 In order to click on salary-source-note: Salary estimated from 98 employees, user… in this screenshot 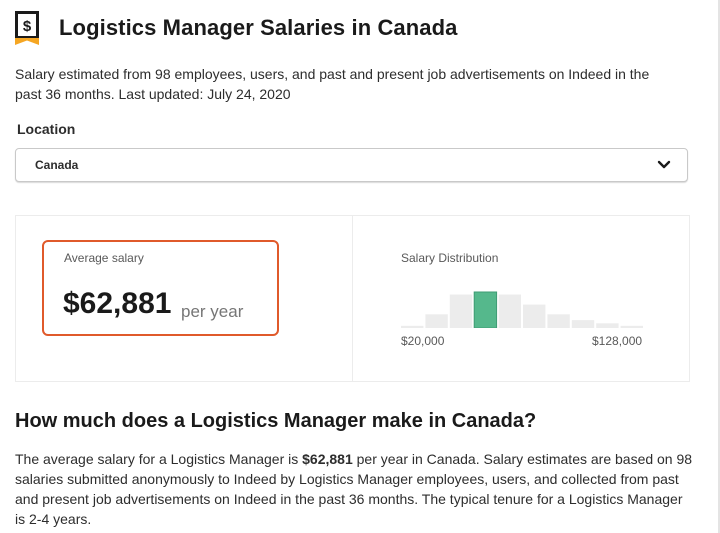, I will do `click(332, 84)`.